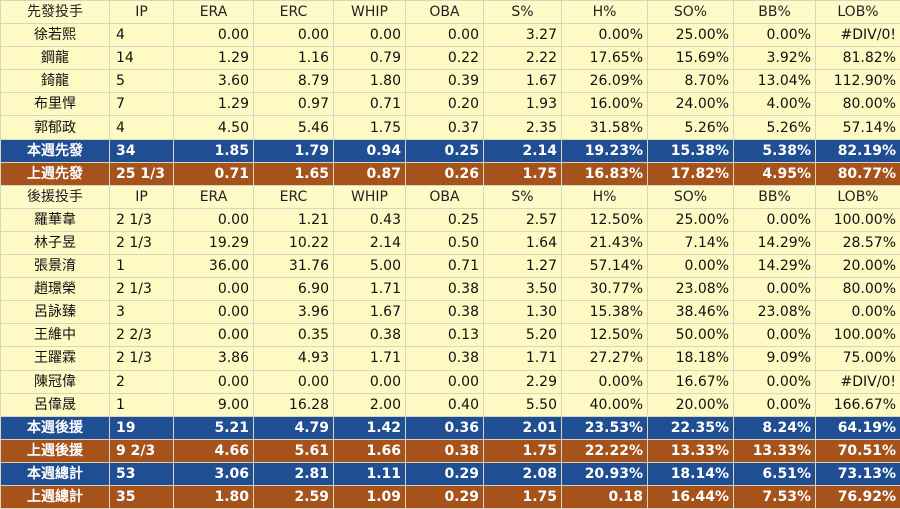 The height and width of the screenshot is (509, 900). Describe the element at coordinates (691, 335) in the screenshot. I see `cell-so-pct: 50.00%` at that location.